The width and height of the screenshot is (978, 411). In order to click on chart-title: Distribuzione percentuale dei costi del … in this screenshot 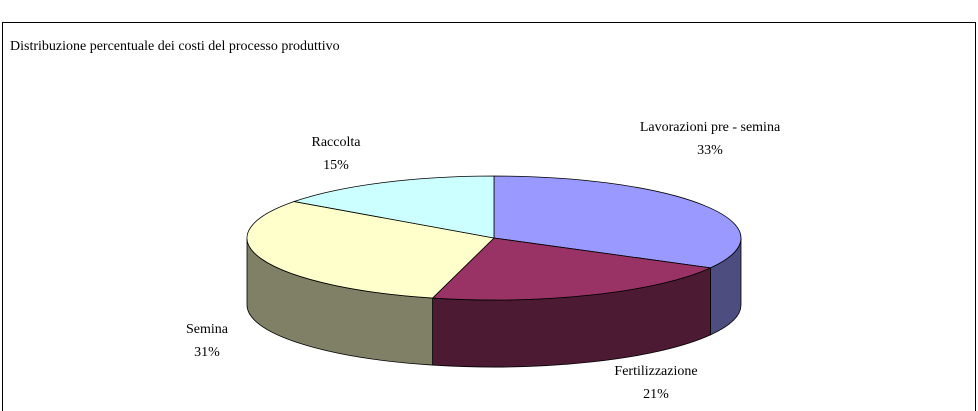, I will do `click(175, 46)`.